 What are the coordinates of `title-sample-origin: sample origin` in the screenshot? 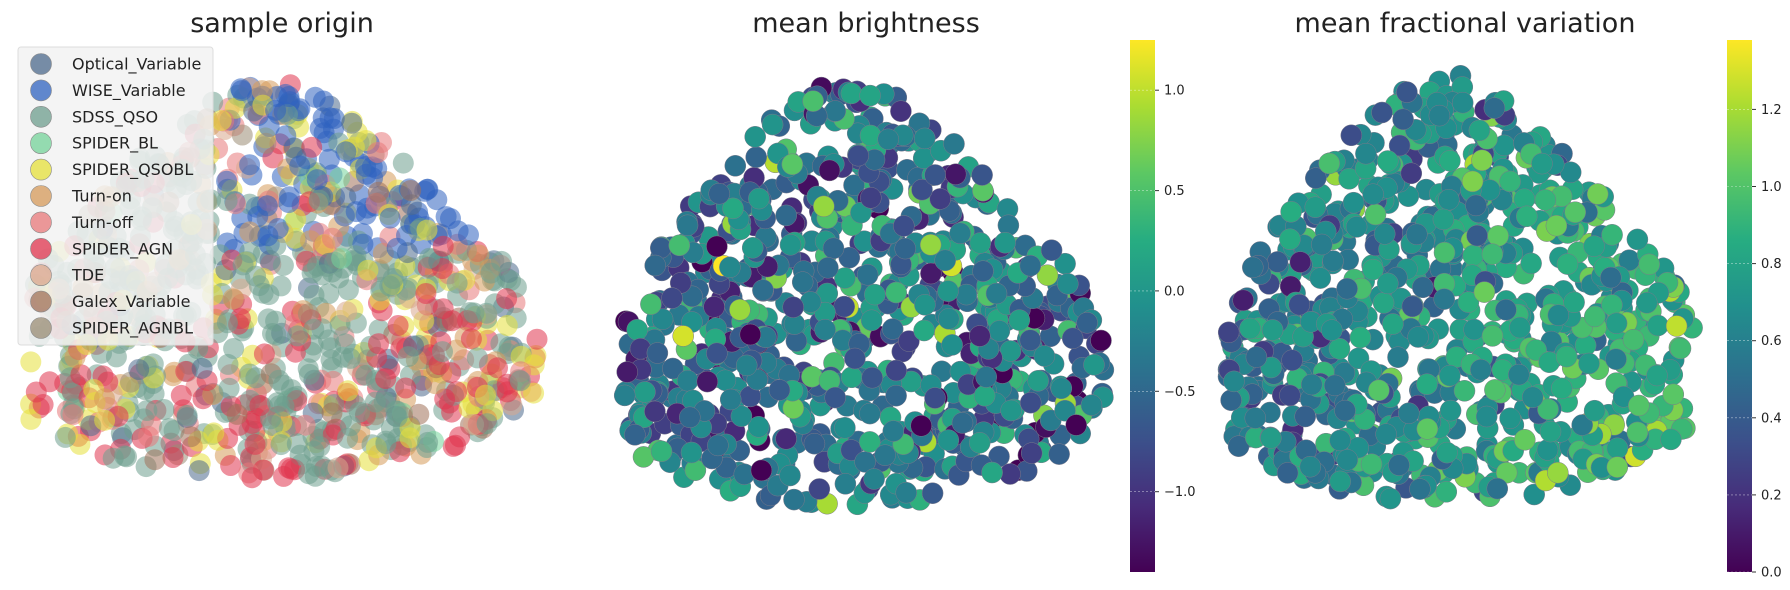 It's located at (282, 23).